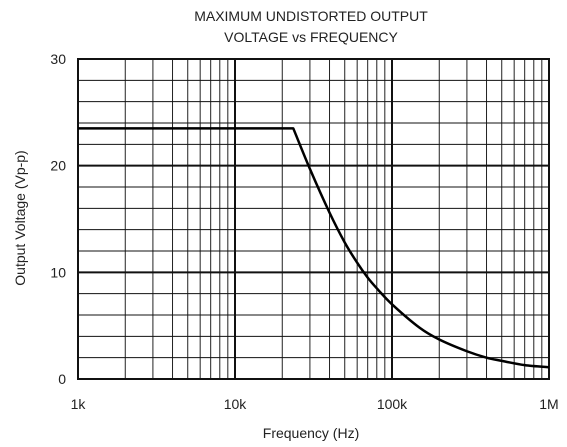  Describe the element at coordinates (548, 404) in the screenshot. I see `x-tick-label: 1M` at that location.